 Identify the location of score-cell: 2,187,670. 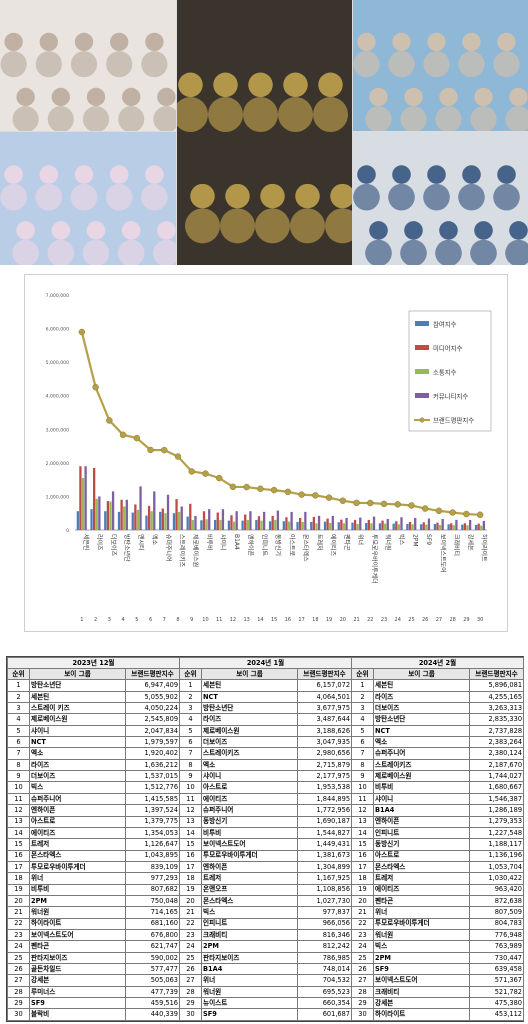
(496, 765).